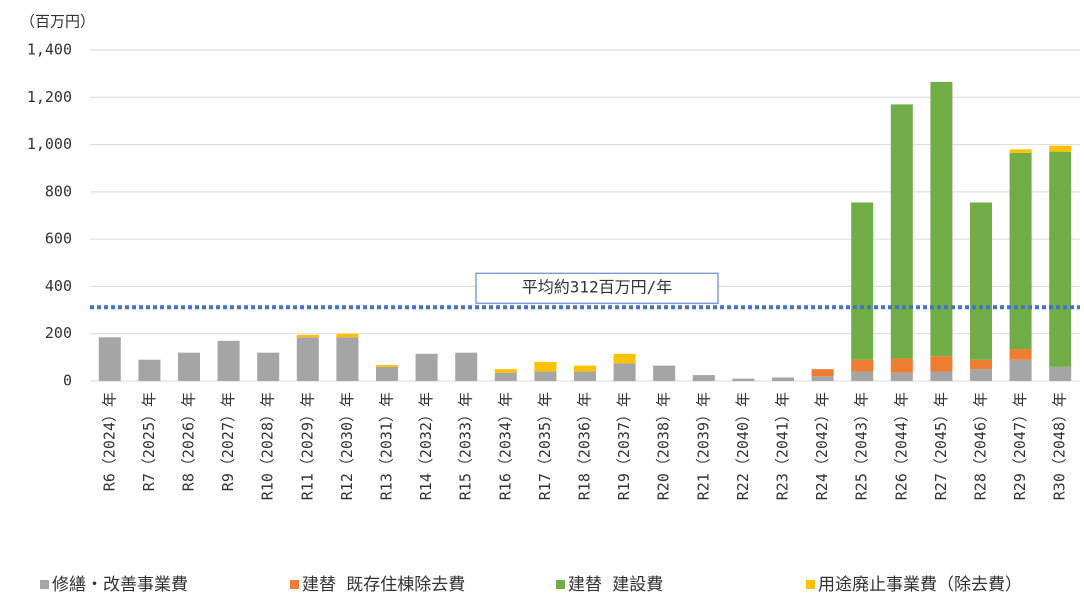 The height and width of the screenshot is (608, 1084). I want to click on x-tick-label: R14（2032）年, so click(426, 446).